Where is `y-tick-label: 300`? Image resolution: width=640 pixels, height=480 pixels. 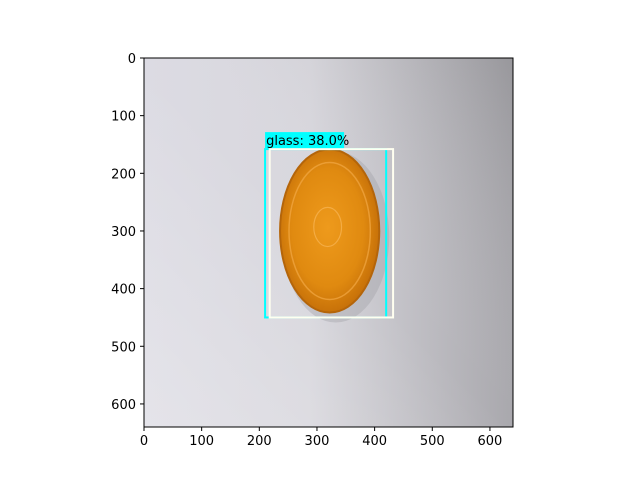 y-tick-label: 300 is located at coordinates (123, 232).